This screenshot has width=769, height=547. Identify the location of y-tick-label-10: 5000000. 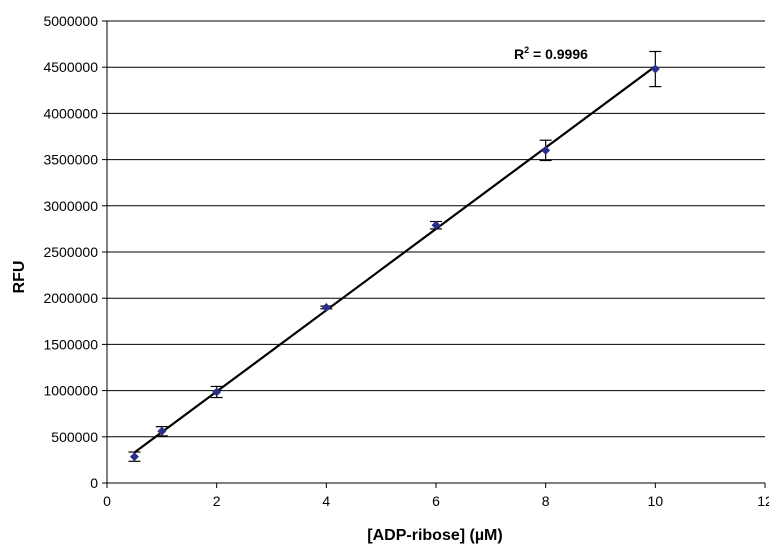
(70, 21).